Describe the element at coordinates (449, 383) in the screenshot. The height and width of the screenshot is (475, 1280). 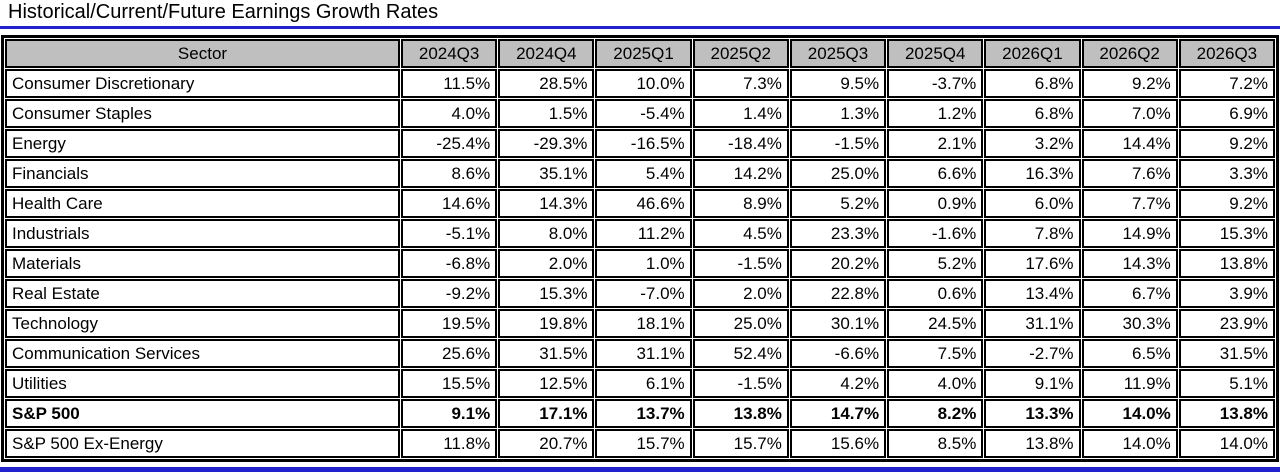
I see `value-cell: 15.5%` at that location.